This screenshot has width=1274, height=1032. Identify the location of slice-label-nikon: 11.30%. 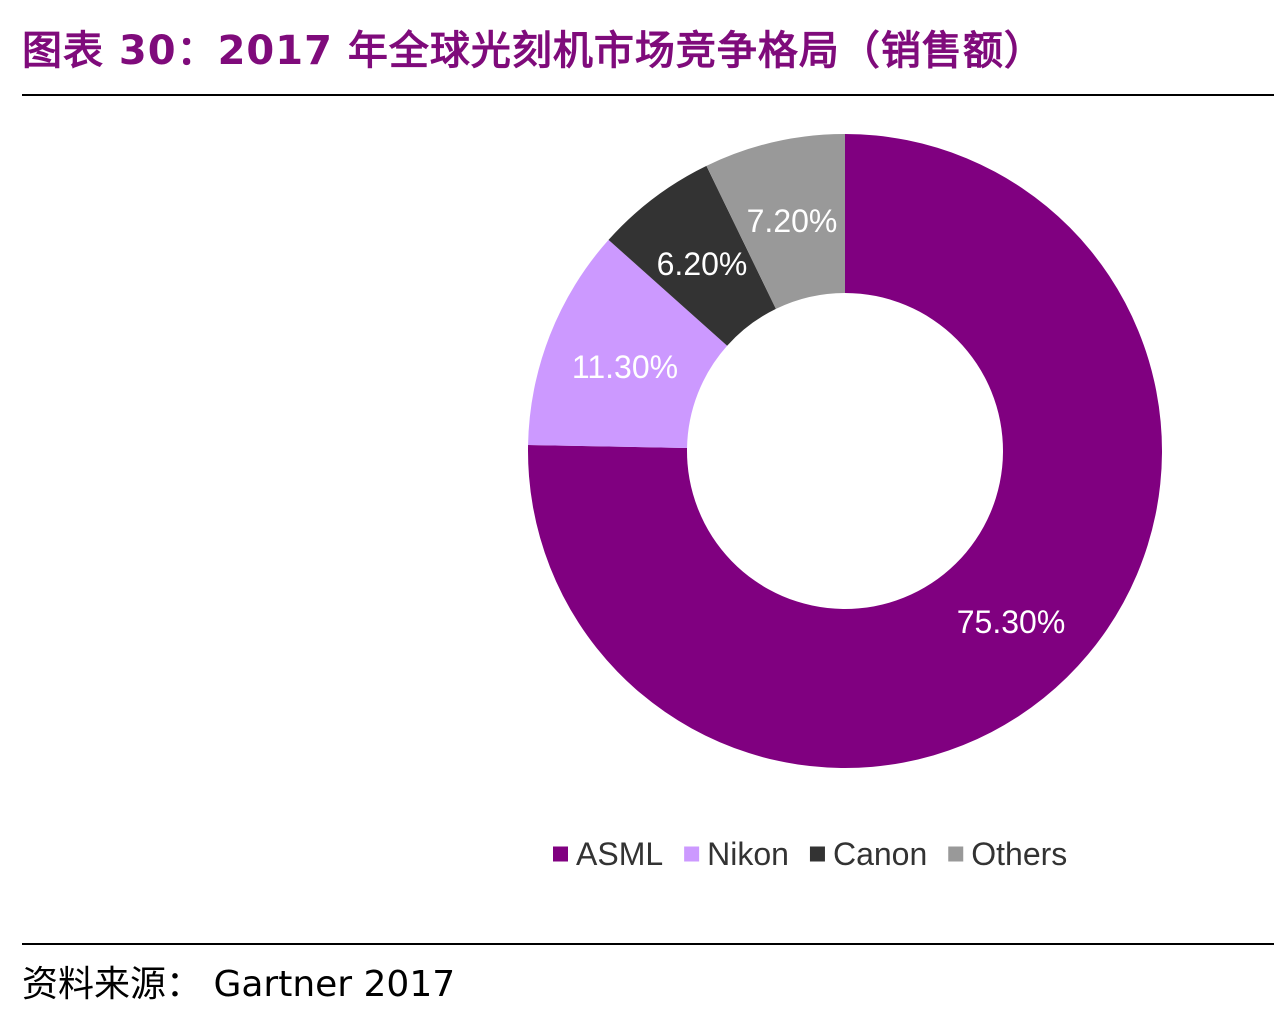
(625, 367).